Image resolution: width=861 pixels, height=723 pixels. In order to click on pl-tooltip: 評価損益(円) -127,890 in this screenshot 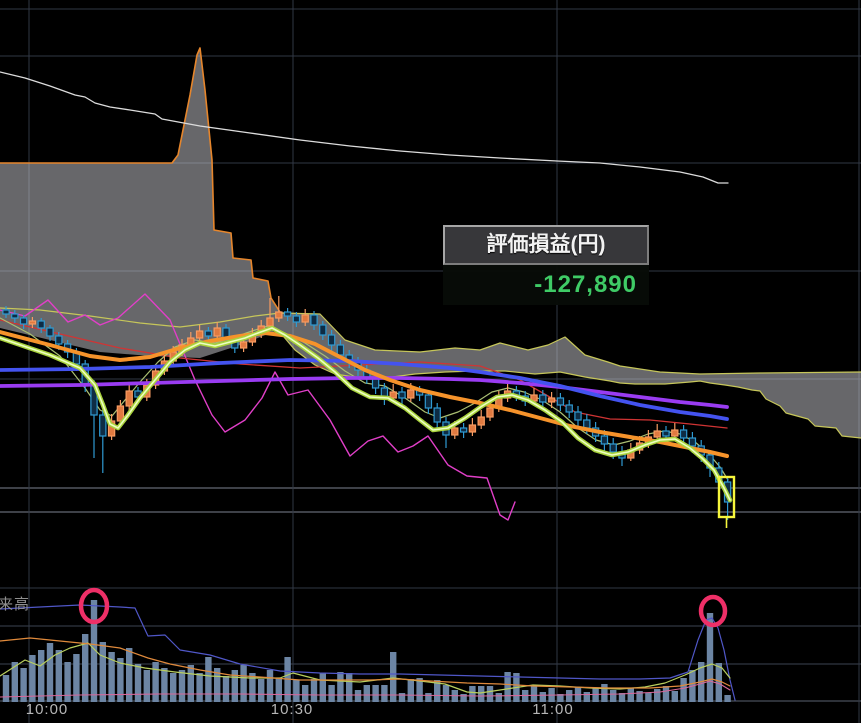, I will do `click(546, 265)`.